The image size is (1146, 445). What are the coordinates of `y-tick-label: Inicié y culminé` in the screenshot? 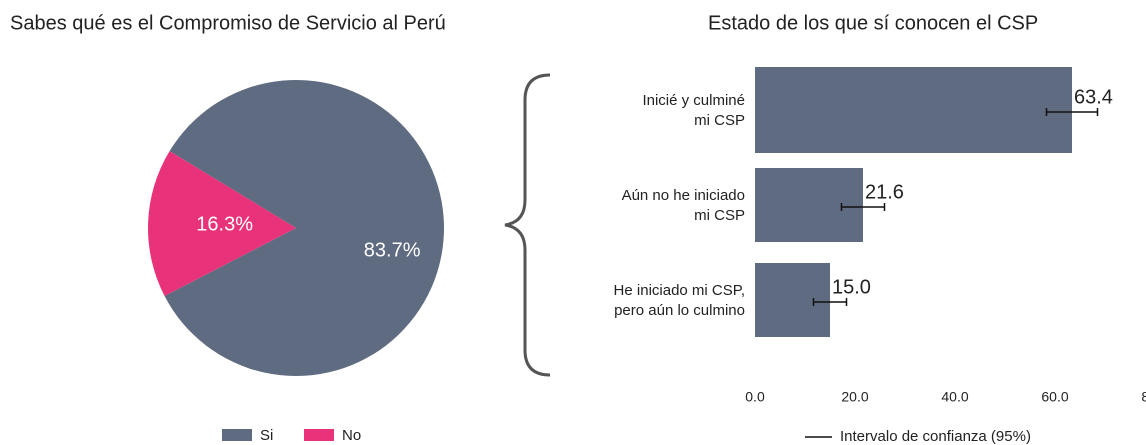 It's located at (693, 100).